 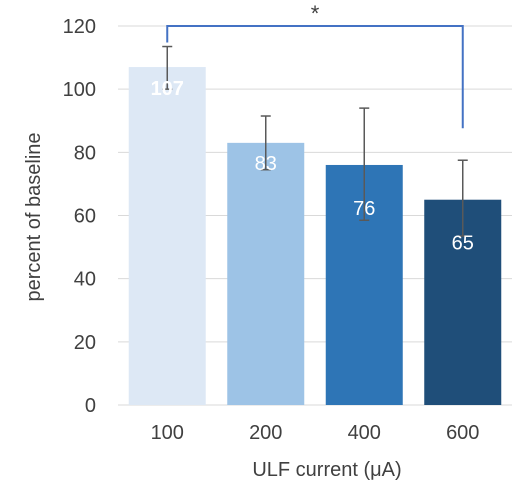 What do you see at coordinates (315, 77) in the screenshot?
I see `significance-line` at bounding box center [315, 77].